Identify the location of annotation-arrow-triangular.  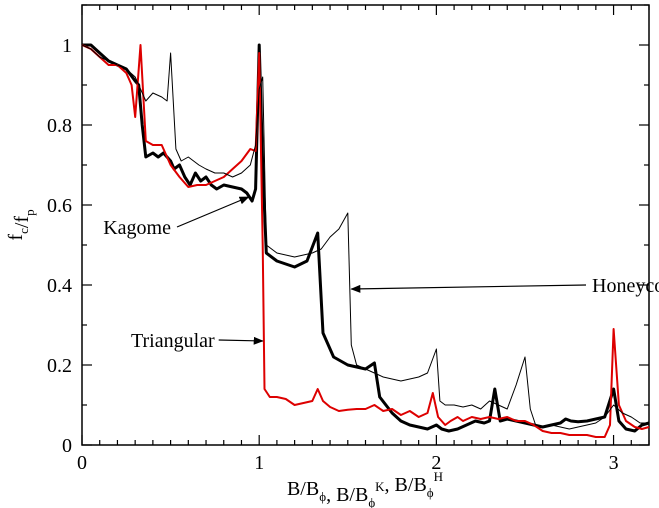
(241, 340).